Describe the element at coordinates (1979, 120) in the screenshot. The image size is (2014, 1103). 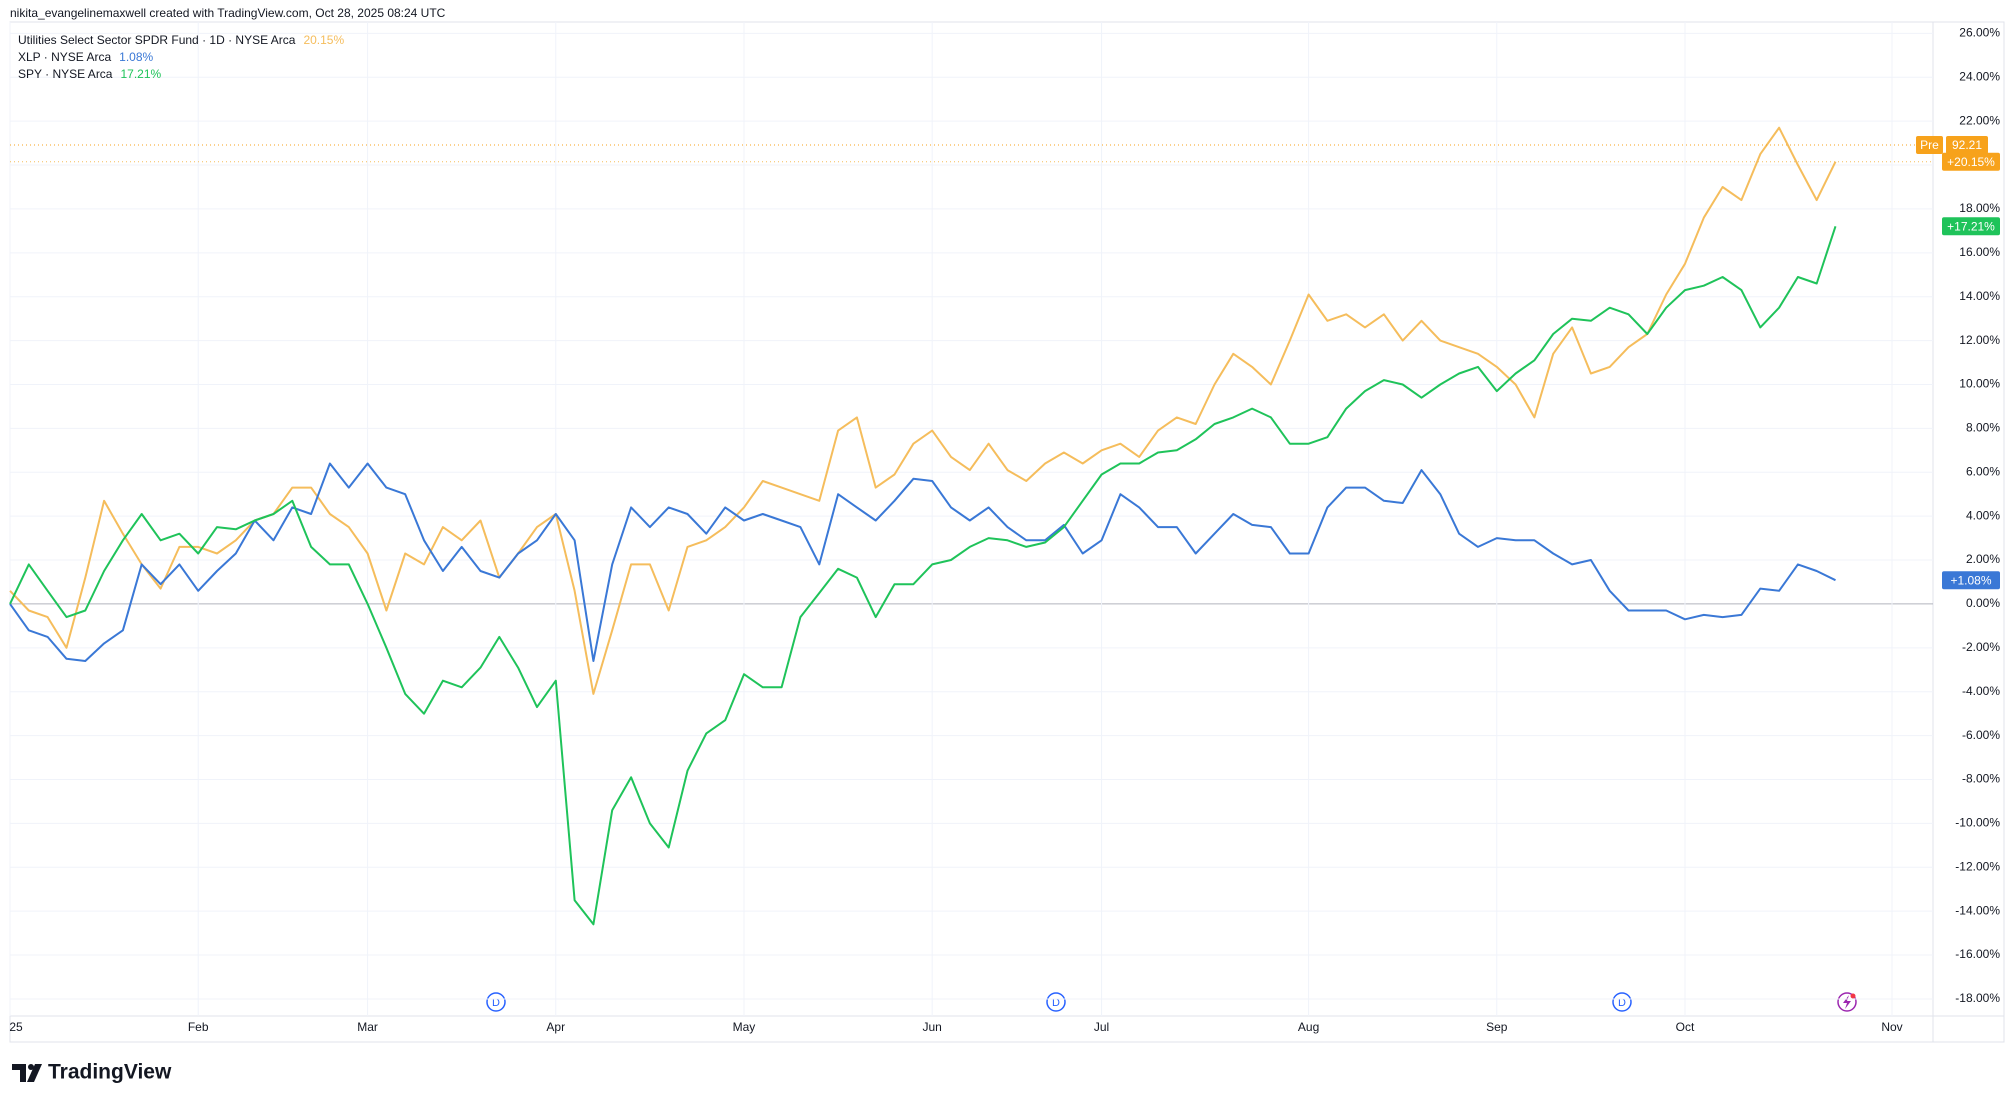
I see `y-tick-label: 22.00%` at that location.